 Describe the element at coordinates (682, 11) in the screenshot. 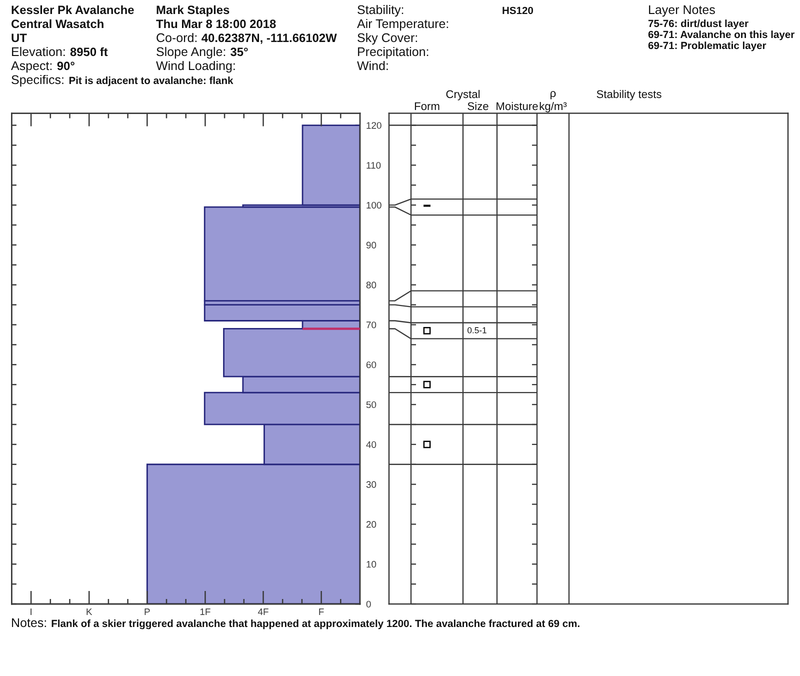

I see `text: Layer Notes` at that location.